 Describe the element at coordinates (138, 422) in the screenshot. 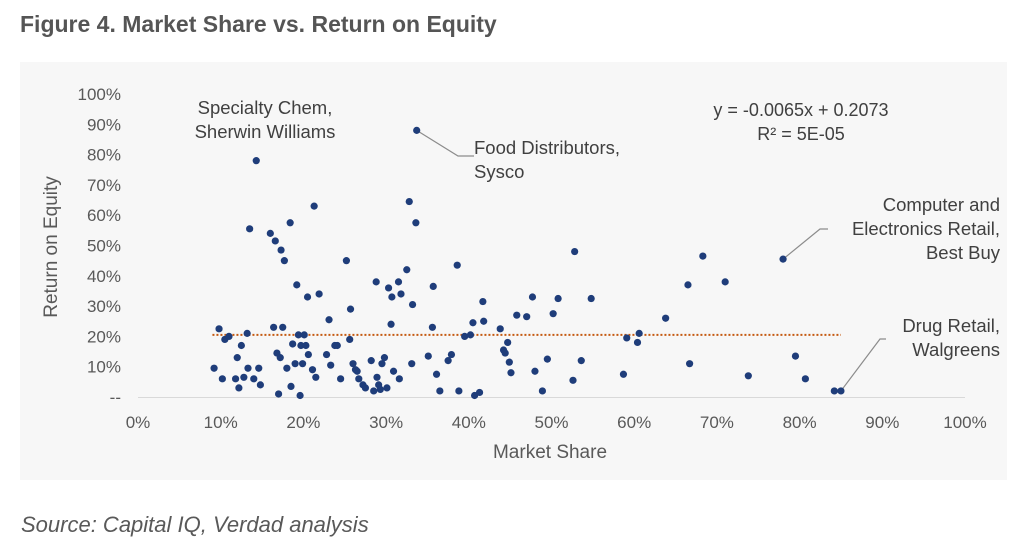

I see `x-tick-label: 0%` at that location.